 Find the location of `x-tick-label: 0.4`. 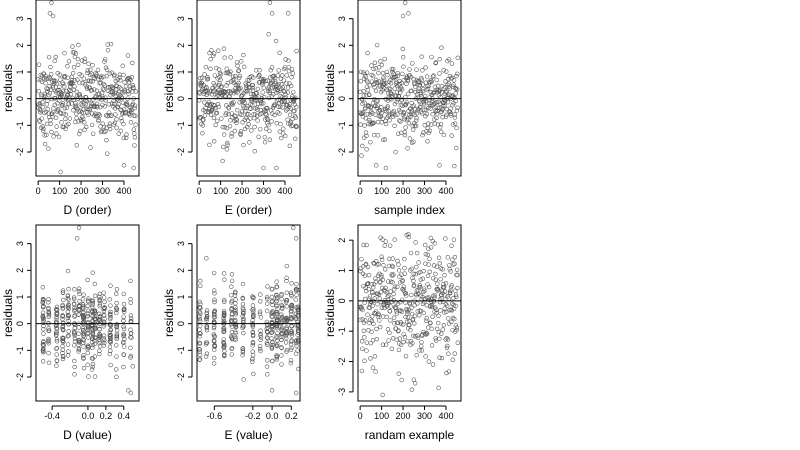

x-tick-label: 0.4 is located at coordinates (124, 416).